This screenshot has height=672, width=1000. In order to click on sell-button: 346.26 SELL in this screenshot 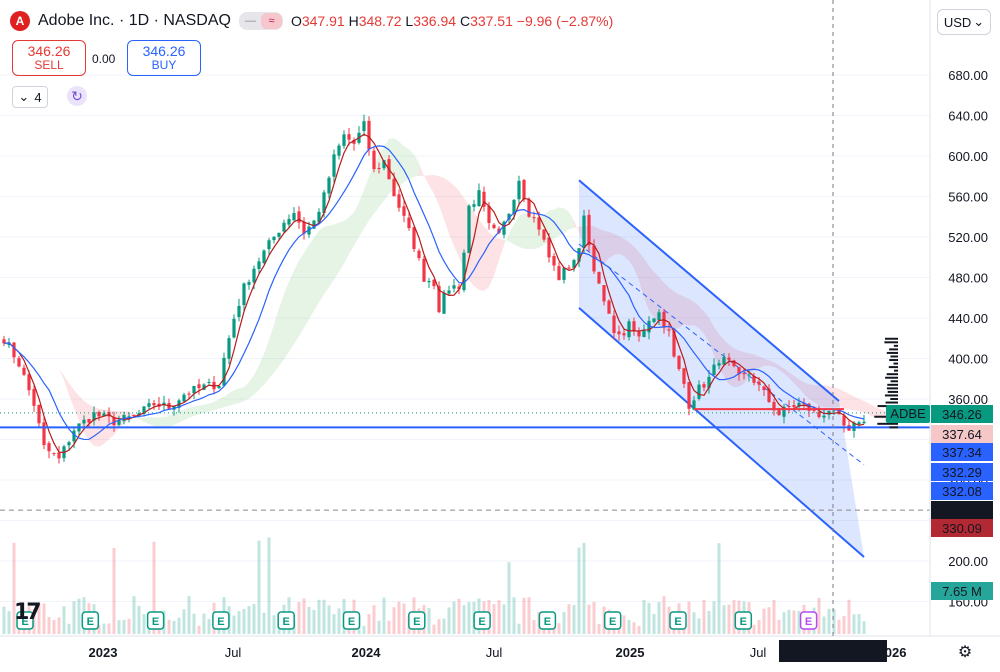, I will do `click(49, 58)`.